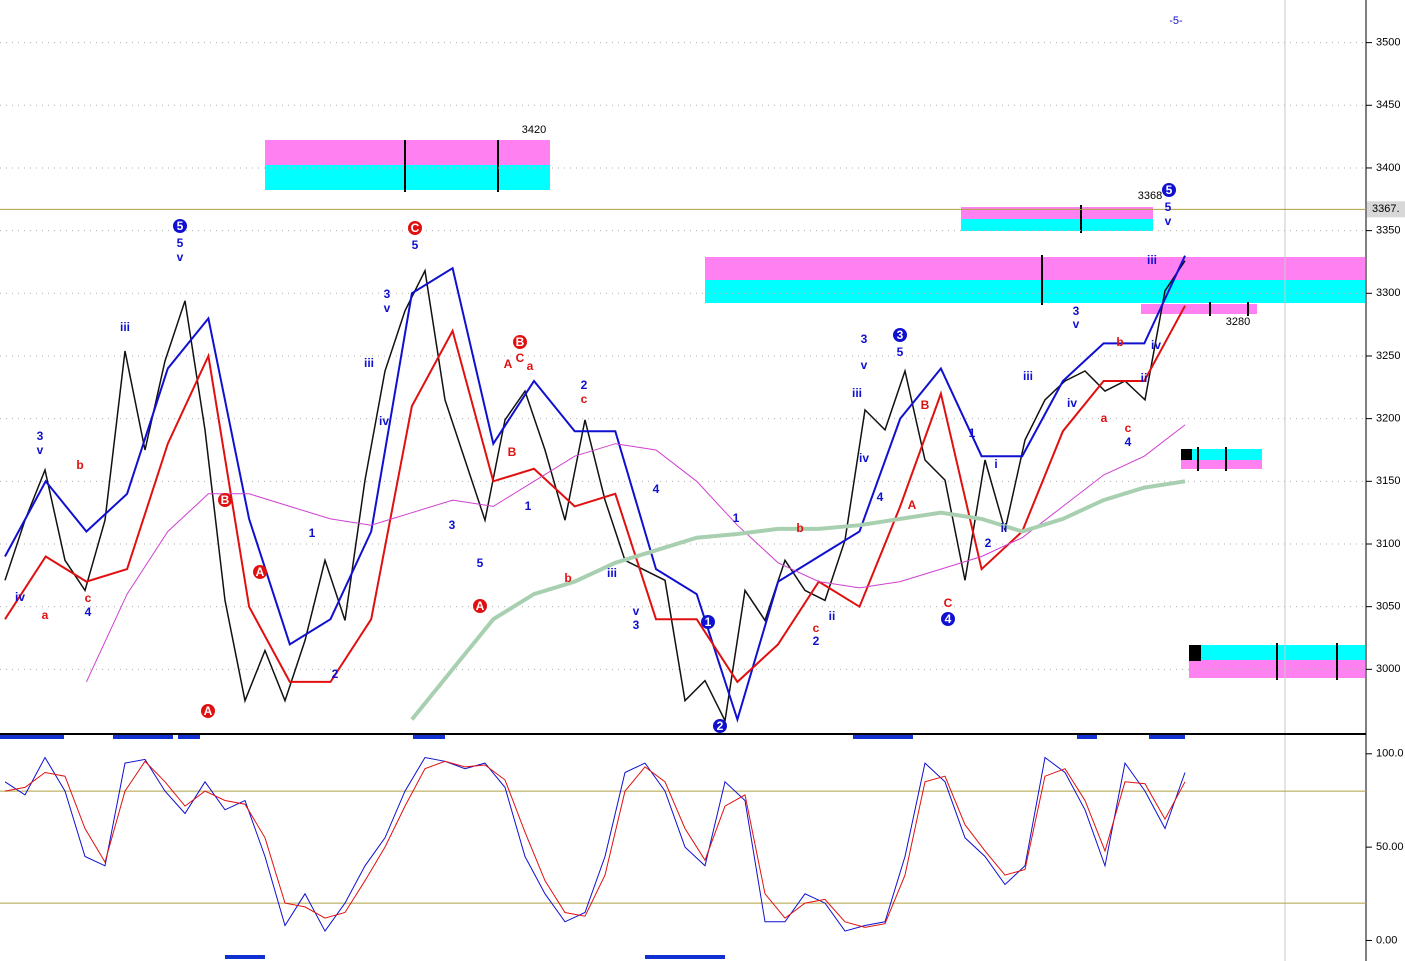 The height and width of the screenshot is (961, 1405). I want to click on y-tick-label: 0.00, so click(1386, 940).